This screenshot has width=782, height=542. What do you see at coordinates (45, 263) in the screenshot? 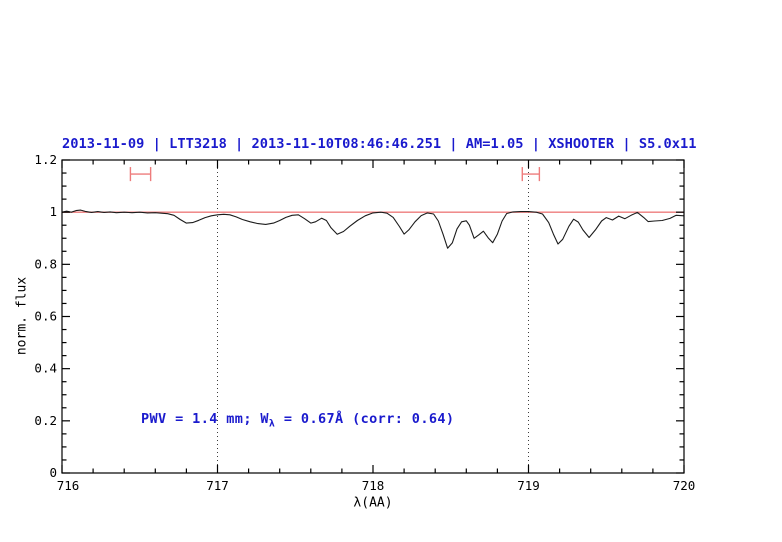
I see `y-tick-label: 0.8` at bounding box center [45, 263].